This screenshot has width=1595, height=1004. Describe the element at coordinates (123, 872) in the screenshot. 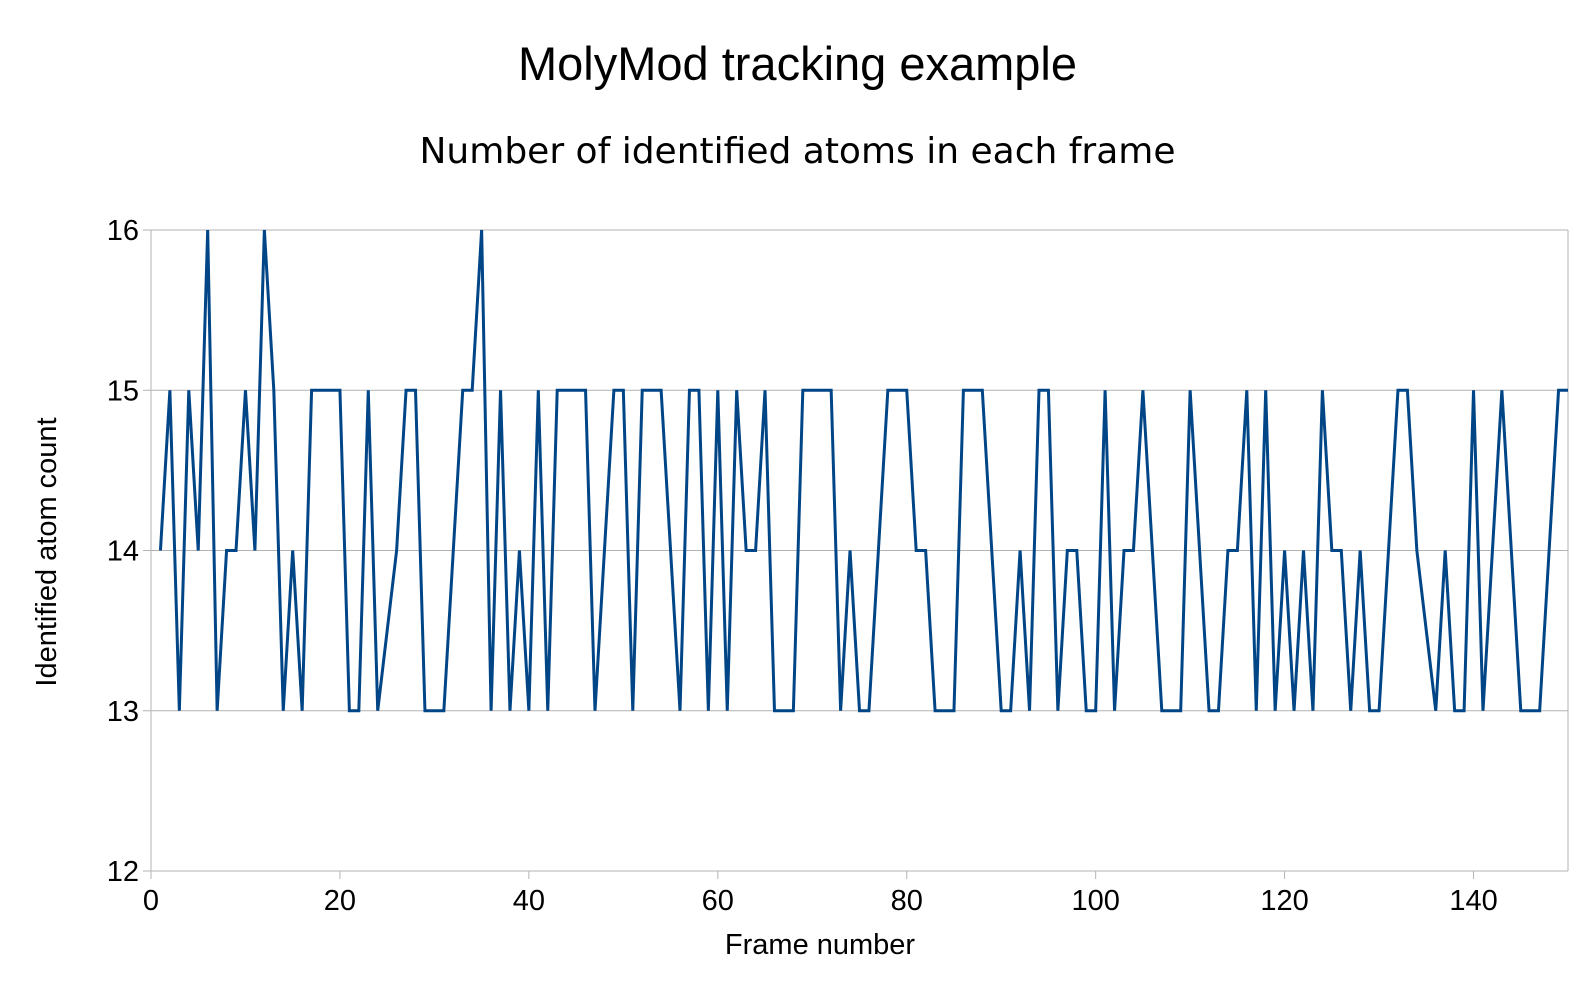

I see `y-tick-label-12: 12` at that location.